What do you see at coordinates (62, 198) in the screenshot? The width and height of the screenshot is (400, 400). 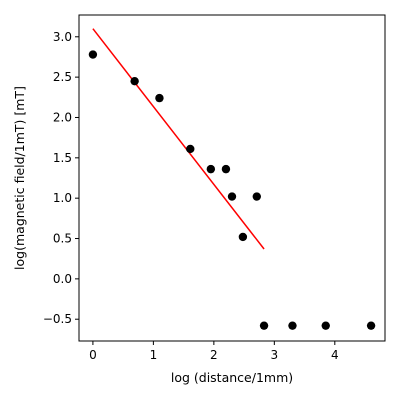 I see `y-tick-label: 1.0` at bounding box center [62, 198].